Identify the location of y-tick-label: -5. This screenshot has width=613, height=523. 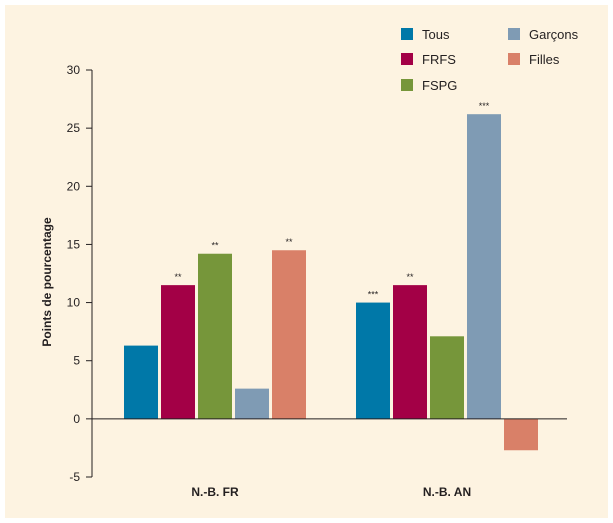
(74, 477).